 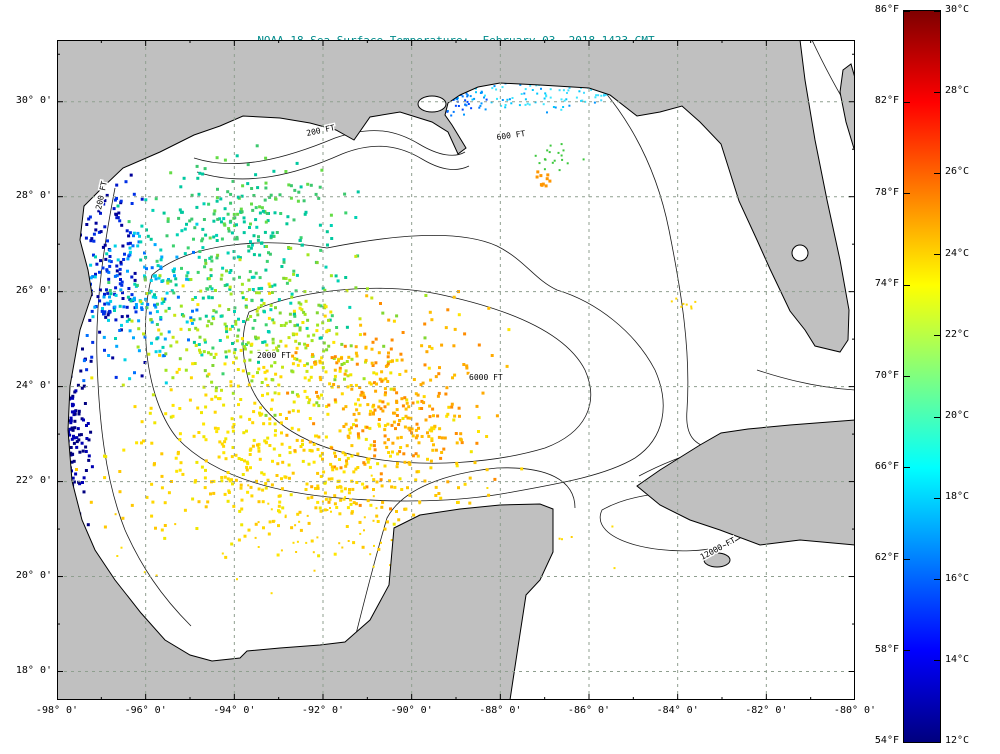 I want to click on x-tick-label: -98° 0', so click(x=57, y=710).